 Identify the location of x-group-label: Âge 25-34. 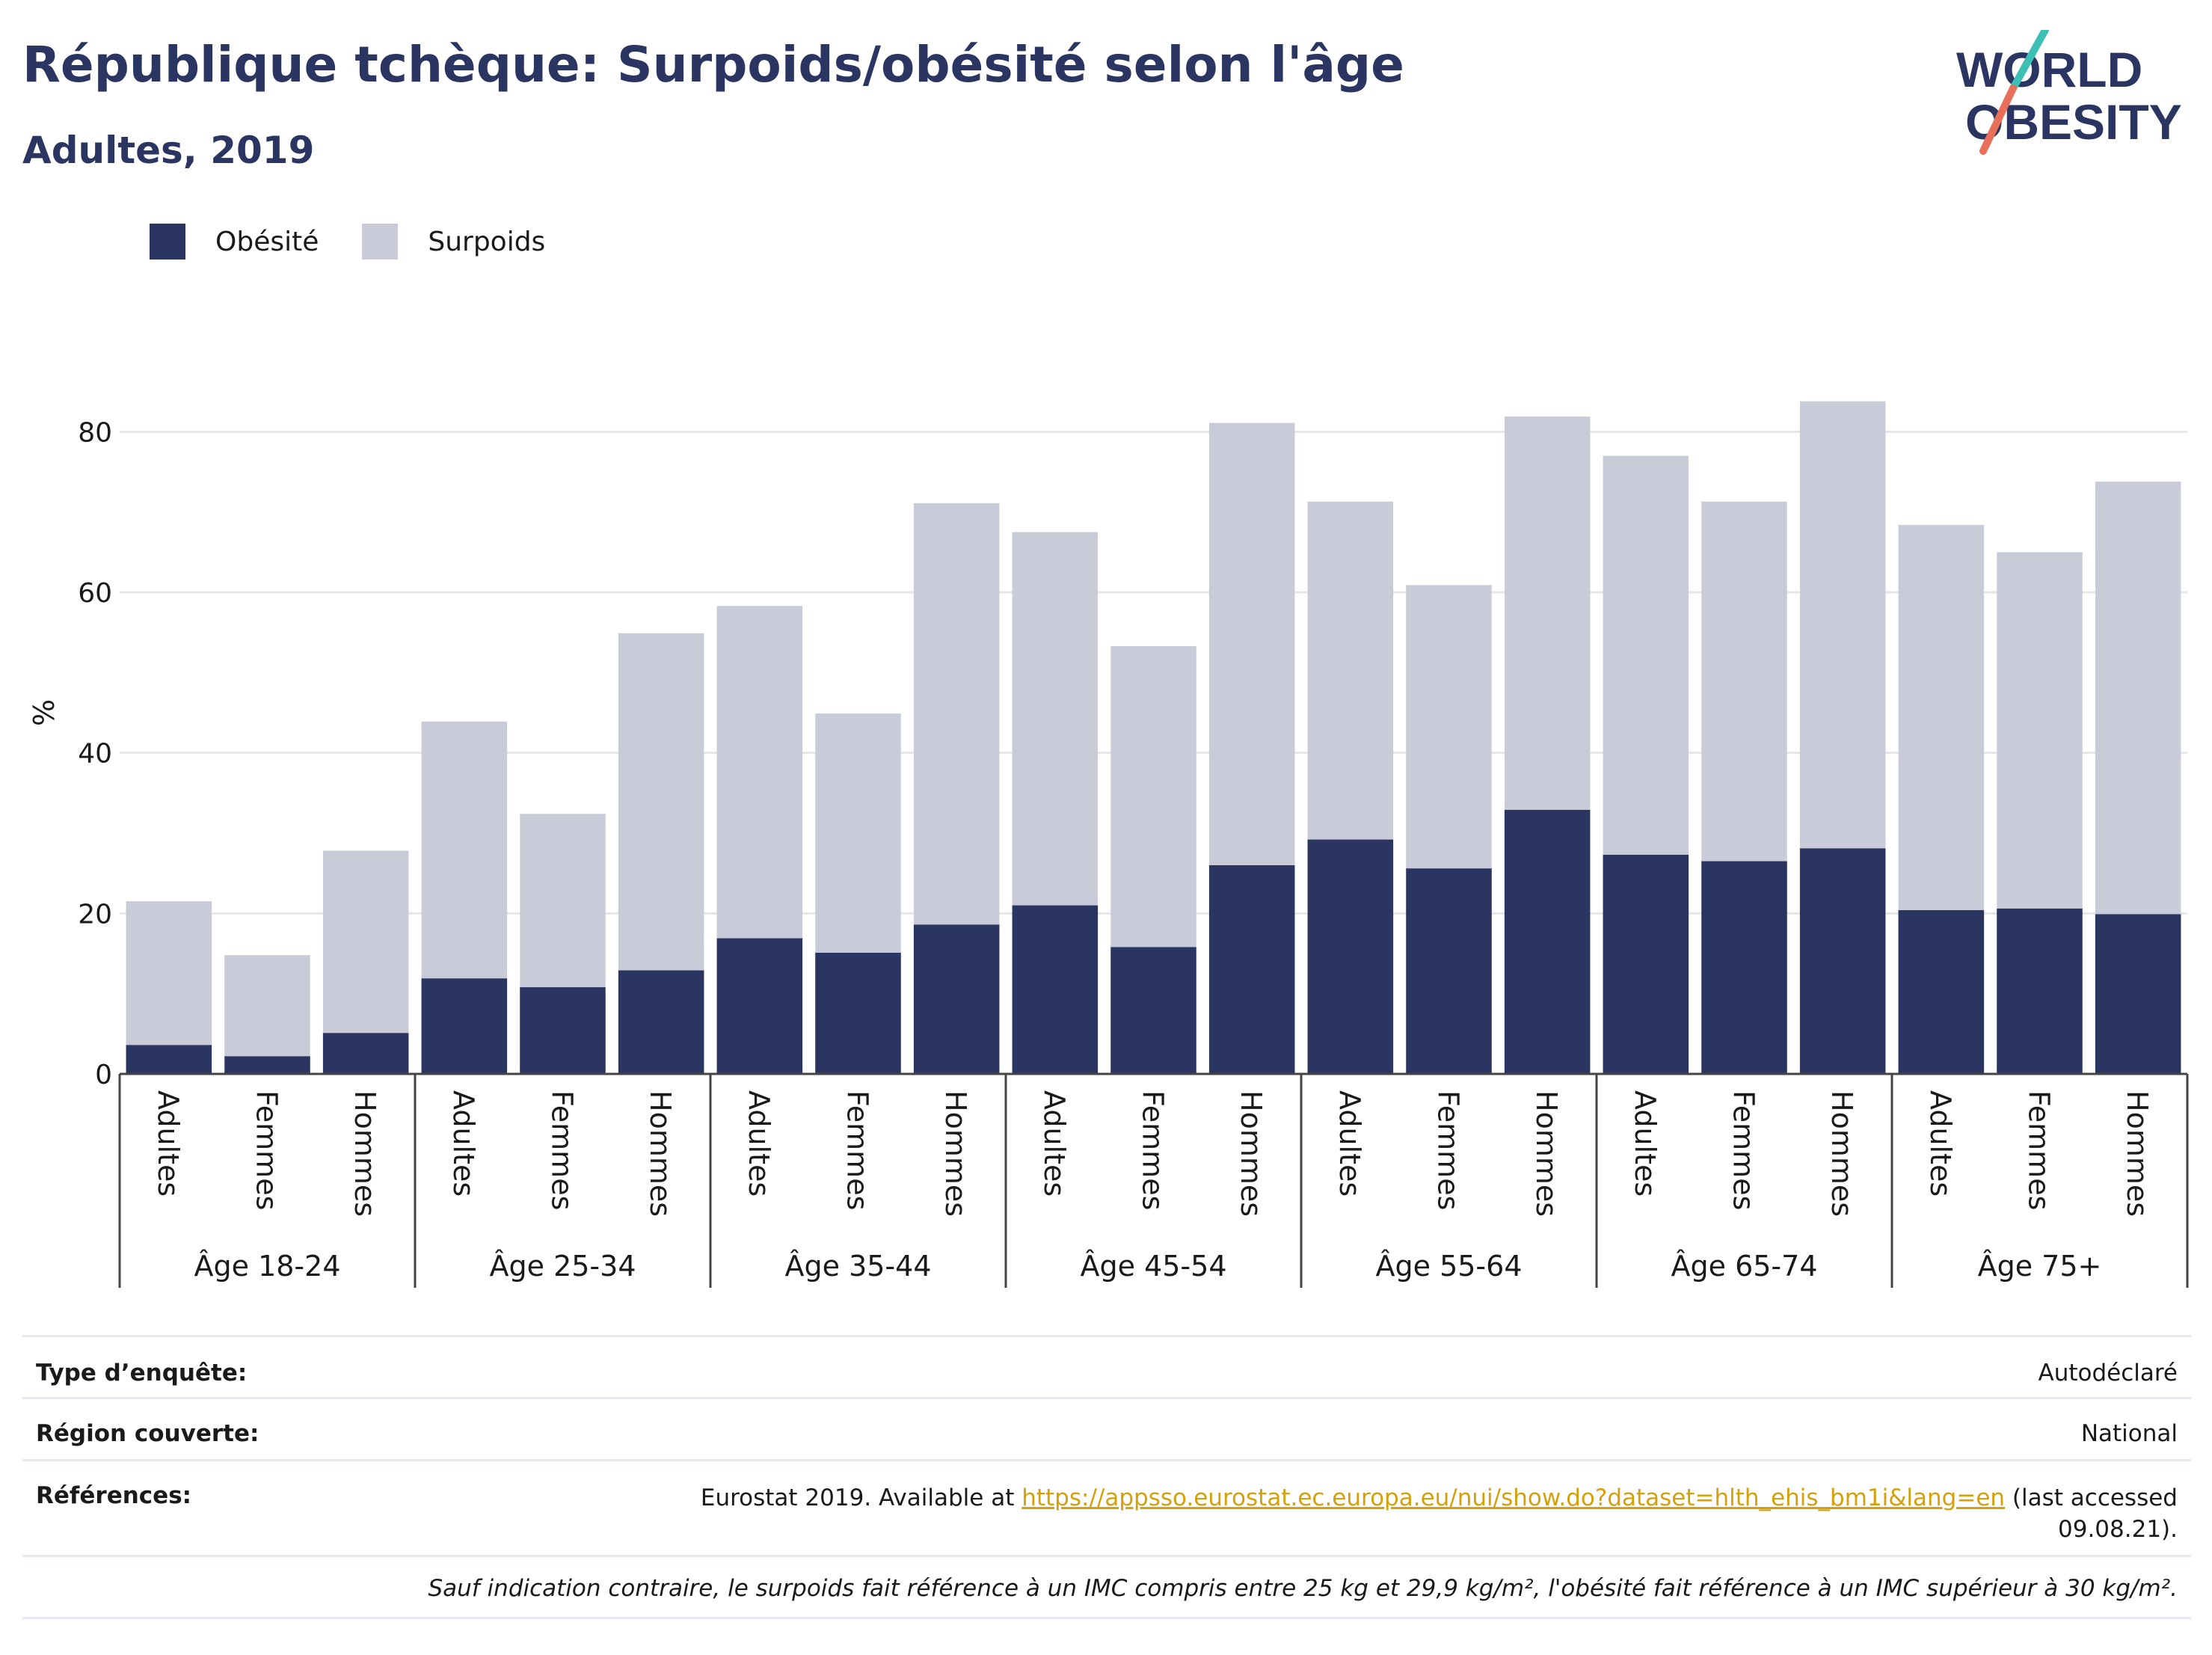
(563, 1266).